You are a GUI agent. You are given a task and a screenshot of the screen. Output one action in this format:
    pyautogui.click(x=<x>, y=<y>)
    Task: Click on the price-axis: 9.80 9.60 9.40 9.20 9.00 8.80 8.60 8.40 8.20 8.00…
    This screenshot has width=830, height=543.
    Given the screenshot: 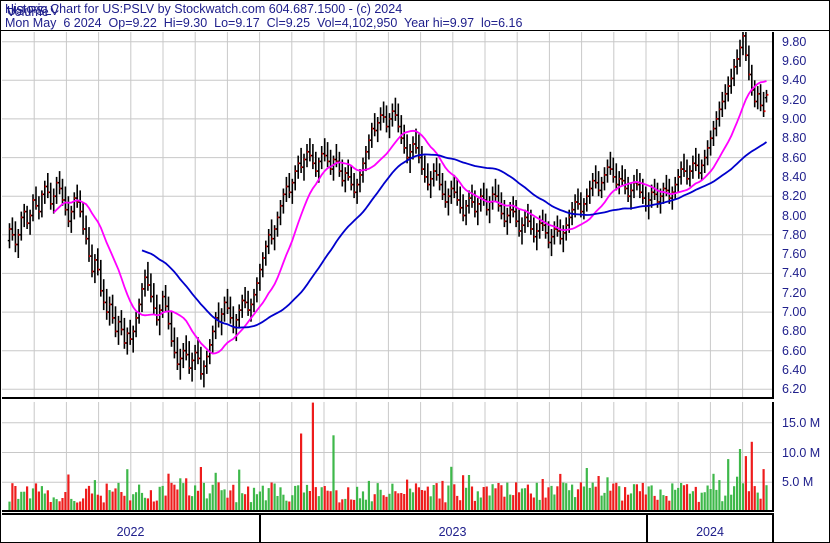 What is the action you would take?
    pyautogui.click(x=803, y=215)
    